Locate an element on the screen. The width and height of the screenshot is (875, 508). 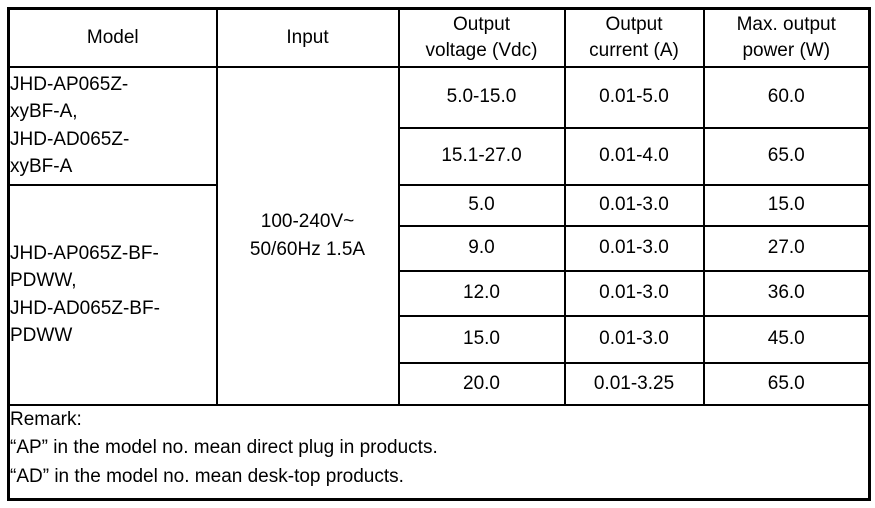
header-output-current: Output current (A) is located at coordinates (634, 37).